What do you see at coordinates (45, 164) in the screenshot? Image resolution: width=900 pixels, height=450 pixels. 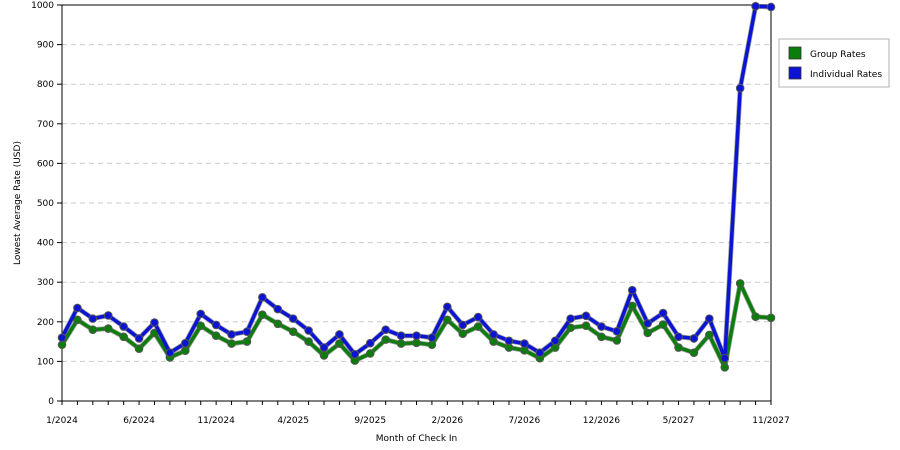 I see `y-tick-label: 600` at bounding box center [45, 164].